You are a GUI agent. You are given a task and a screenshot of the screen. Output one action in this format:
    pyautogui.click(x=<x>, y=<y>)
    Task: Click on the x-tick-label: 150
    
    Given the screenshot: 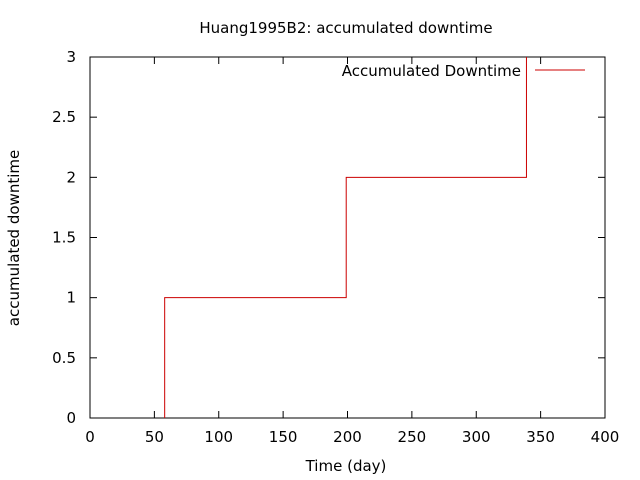 What is the action you would take?
    pyautogui.click(x=283, y=437)
    